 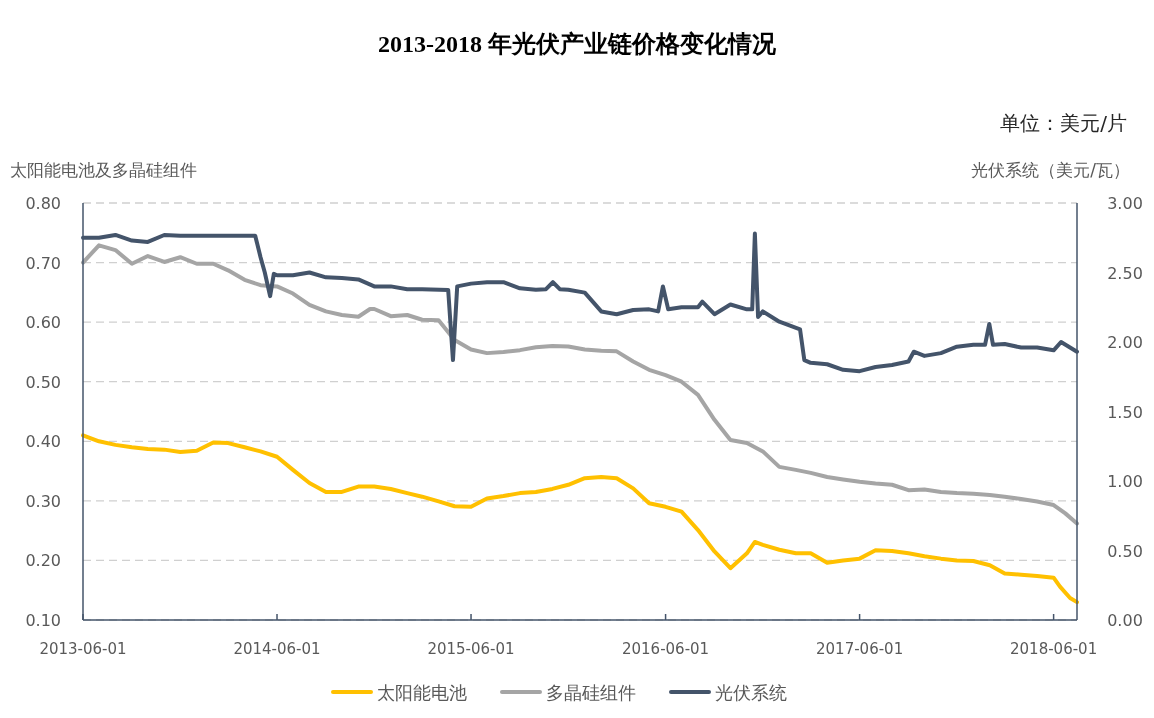 What do you see at coordinates (577, 44) in the screenshot?
I see `chart-title: 2013-2018 年光伏产业链价格变化情况` at bounding box center [577, 44].